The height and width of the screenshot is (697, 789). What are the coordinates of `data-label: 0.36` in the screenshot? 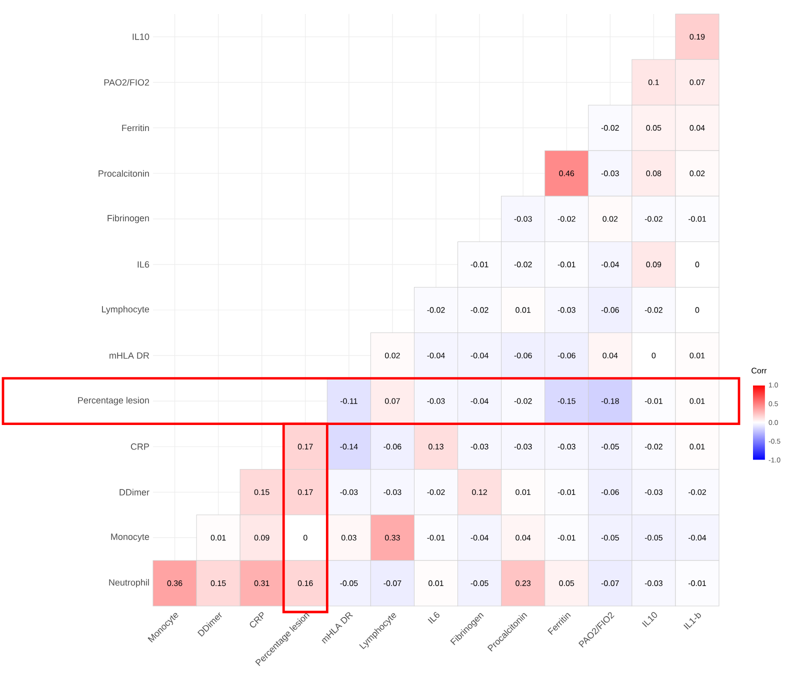 It's located at (174, 583).